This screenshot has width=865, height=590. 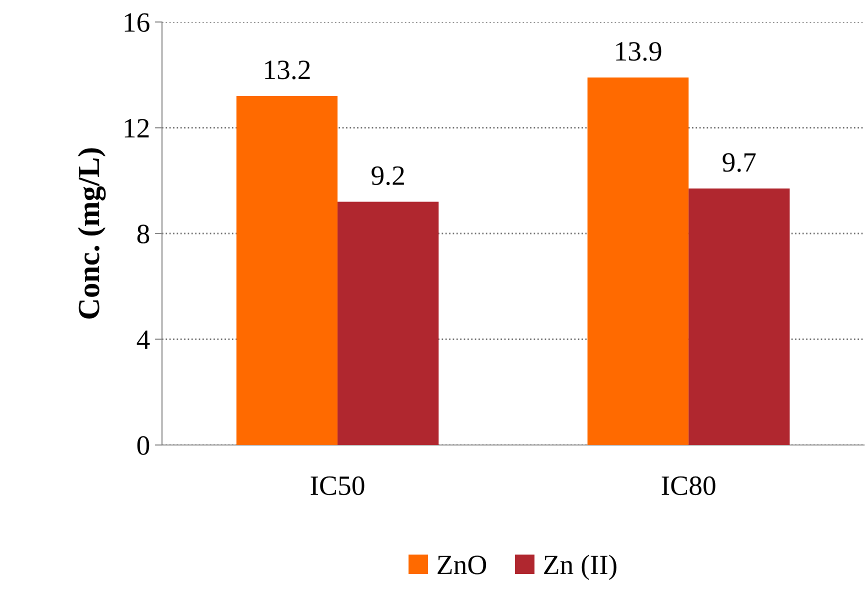 I want to click on data-label: 13.9, so click(x=639, y=51).